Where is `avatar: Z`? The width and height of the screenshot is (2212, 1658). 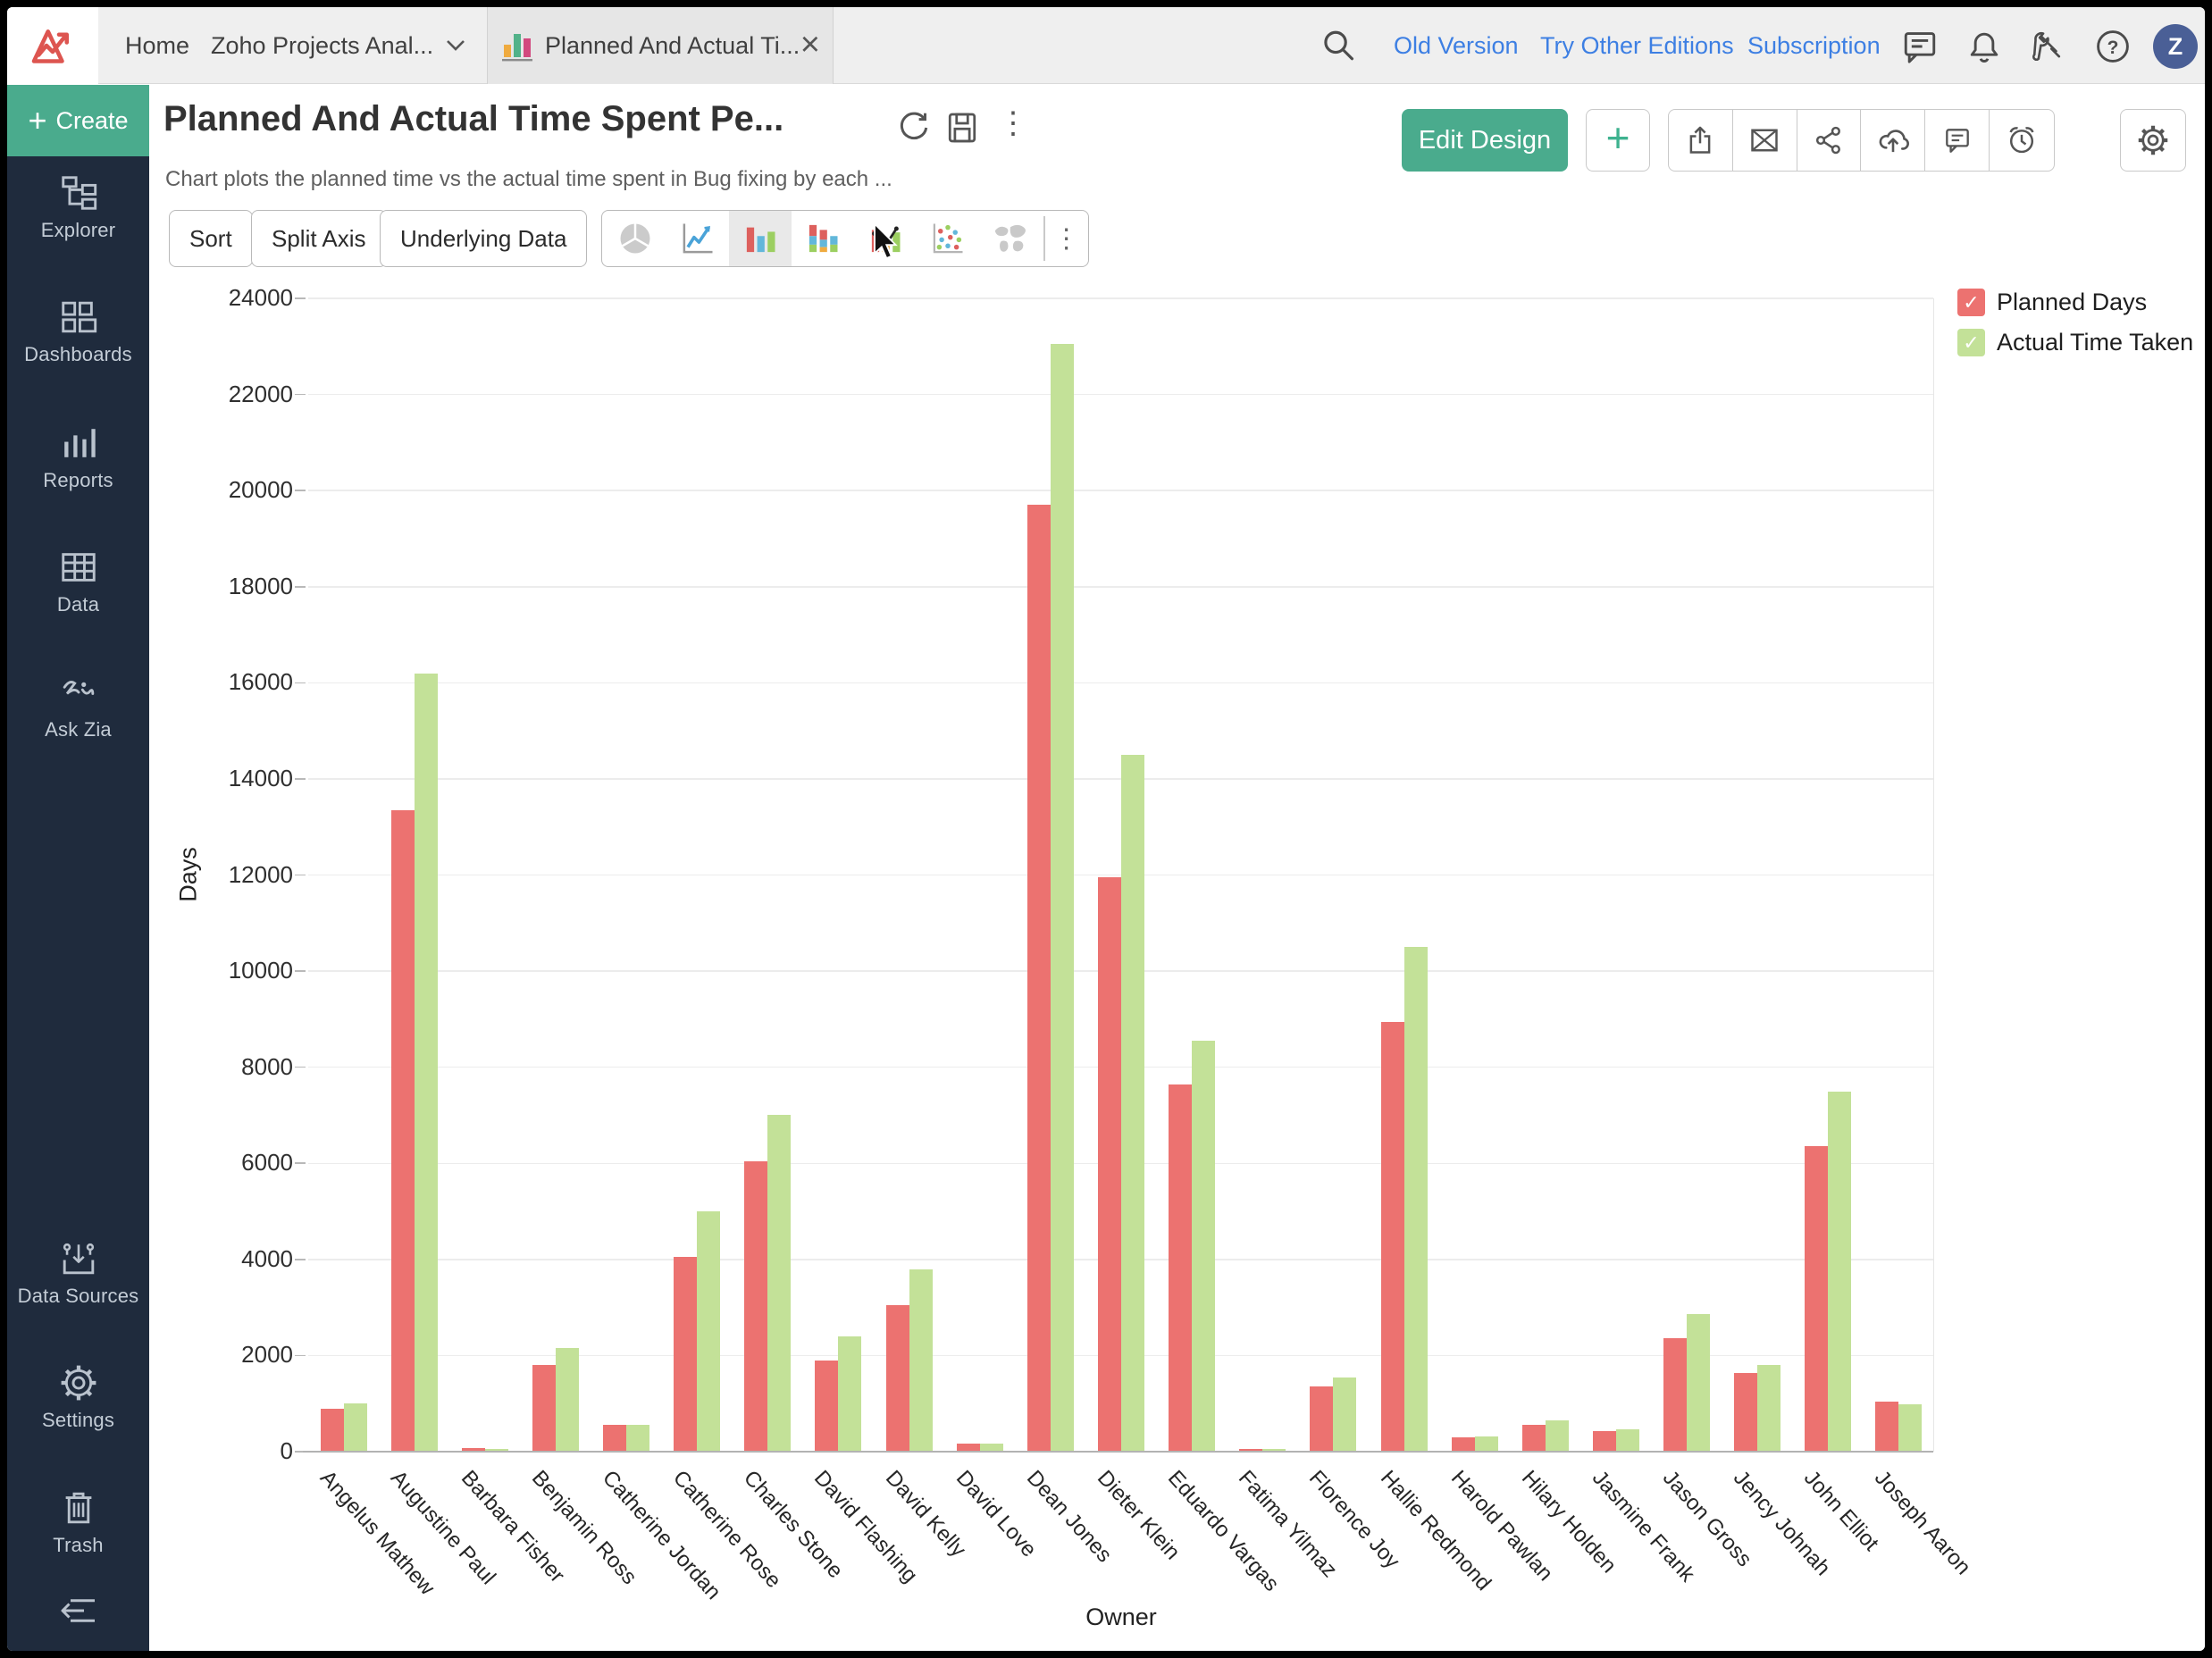 avatar: Z is located at coordinates (2175, 46).